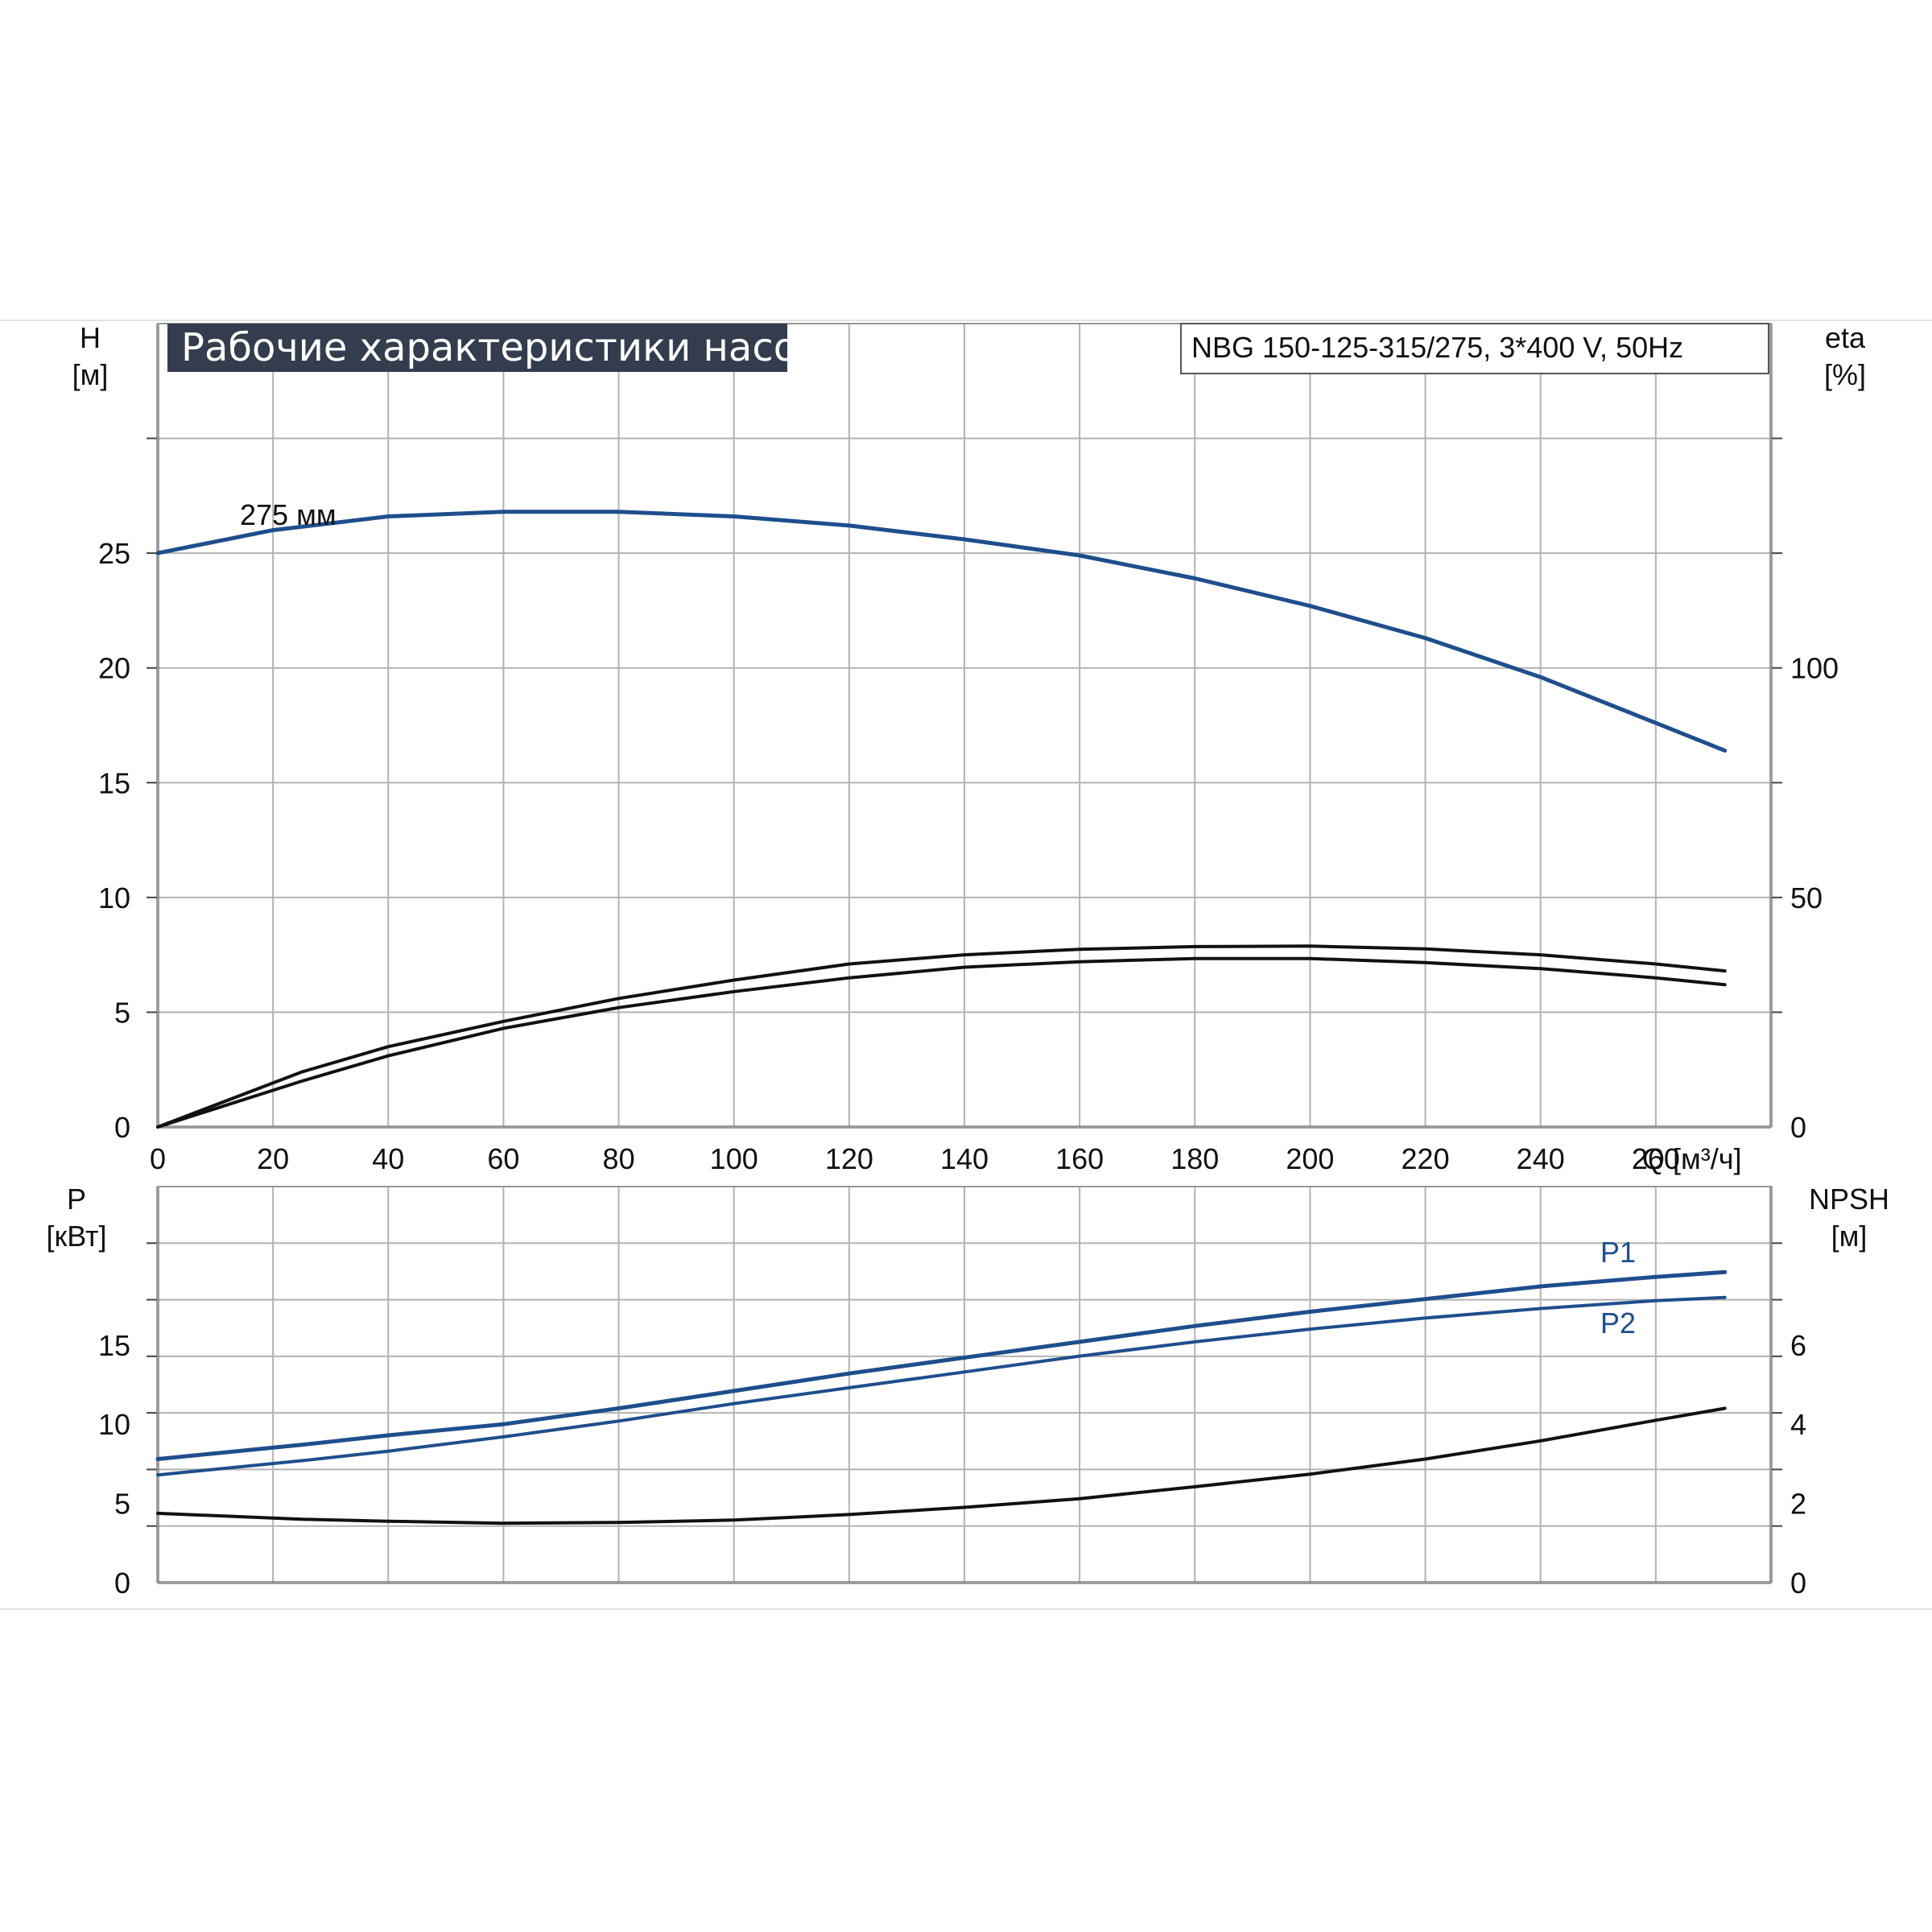 This screenshot has height=1932, width=1932. Describe the element at coordinates (1079, 1158) in the screenshot. I see `x-tick-label: 160` at that location.